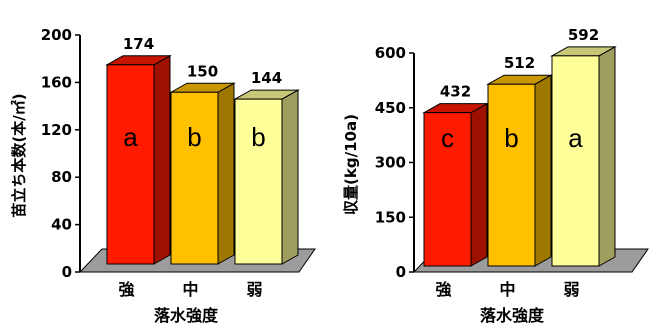  What do you see at coordinates (19, 155) in the screenshot?
I see `y-axis-label: 苗立ち本数(本/㎡)` at bounding box center [19, 155].